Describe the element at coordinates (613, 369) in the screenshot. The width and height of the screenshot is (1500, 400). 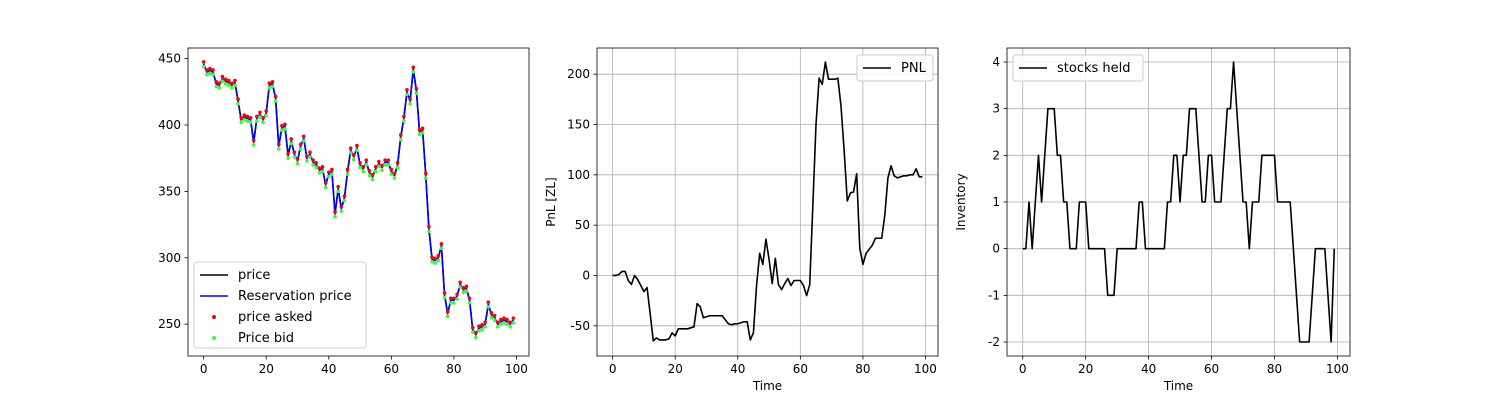
I see `chart-2-xtick-label: 0` at that location.